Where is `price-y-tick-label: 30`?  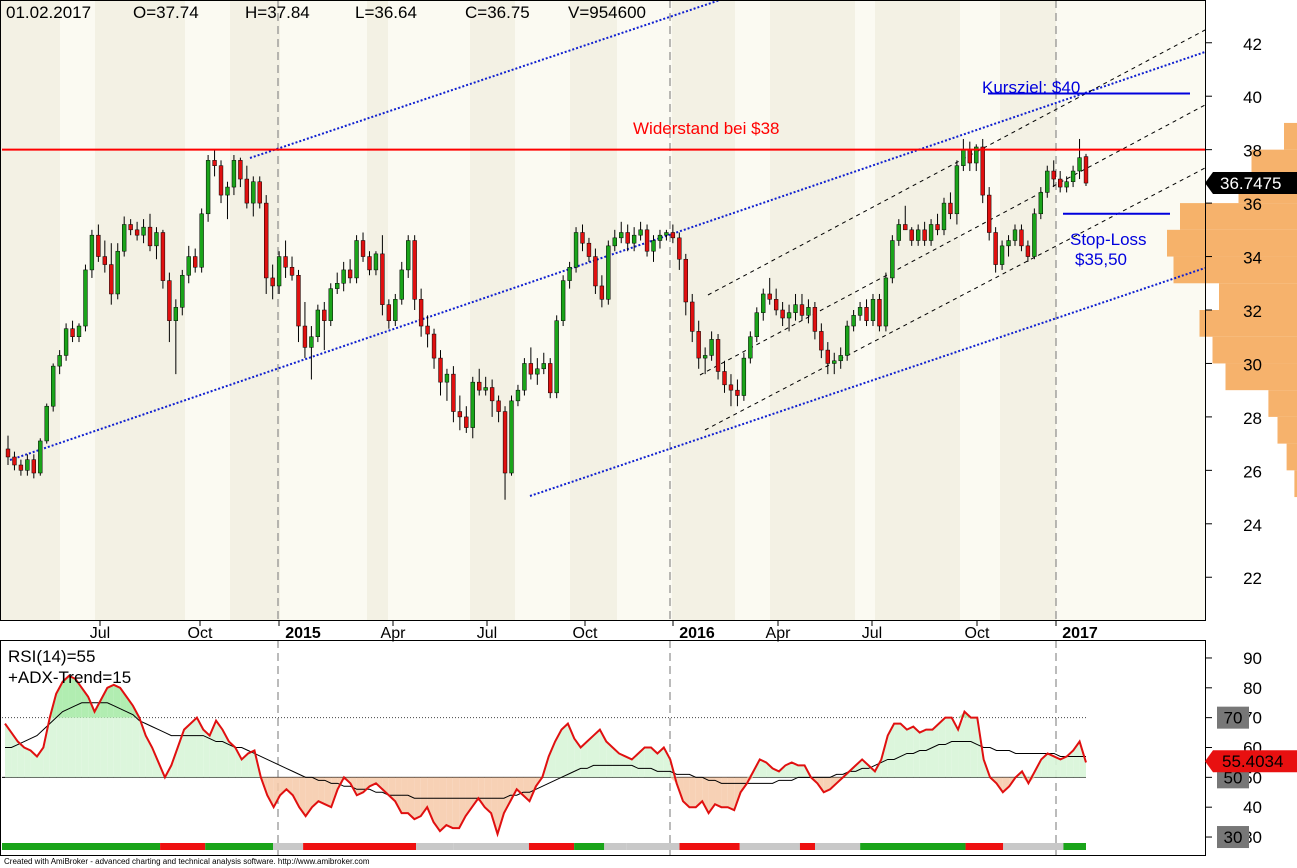
price-y-tick-label: 30 is located at coordinates (1252, 364).